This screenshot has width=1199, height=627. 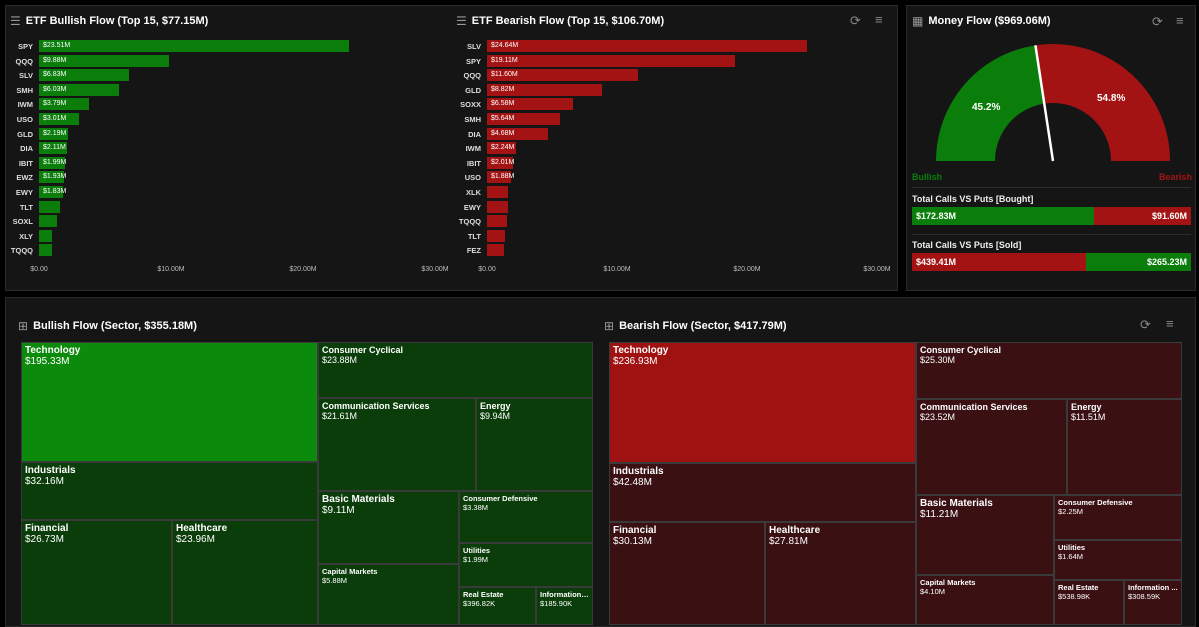 I want to click on treemap-tile: Utilities $1.64M, so click(x=1118, y=560).